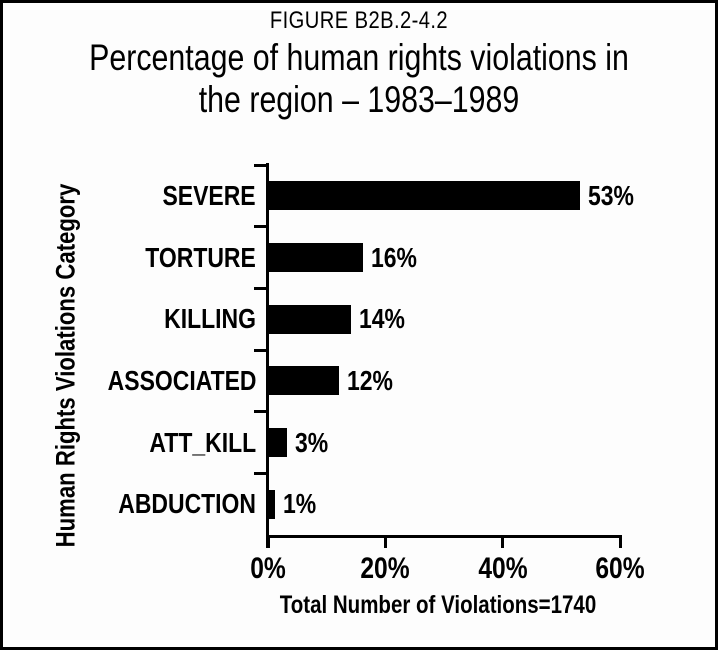 This screenshot has width=718, height=650. What do you see at coordinates (444, 536) in the screenshot?
I see `x-axis-line` at bounding box center [444, 536].